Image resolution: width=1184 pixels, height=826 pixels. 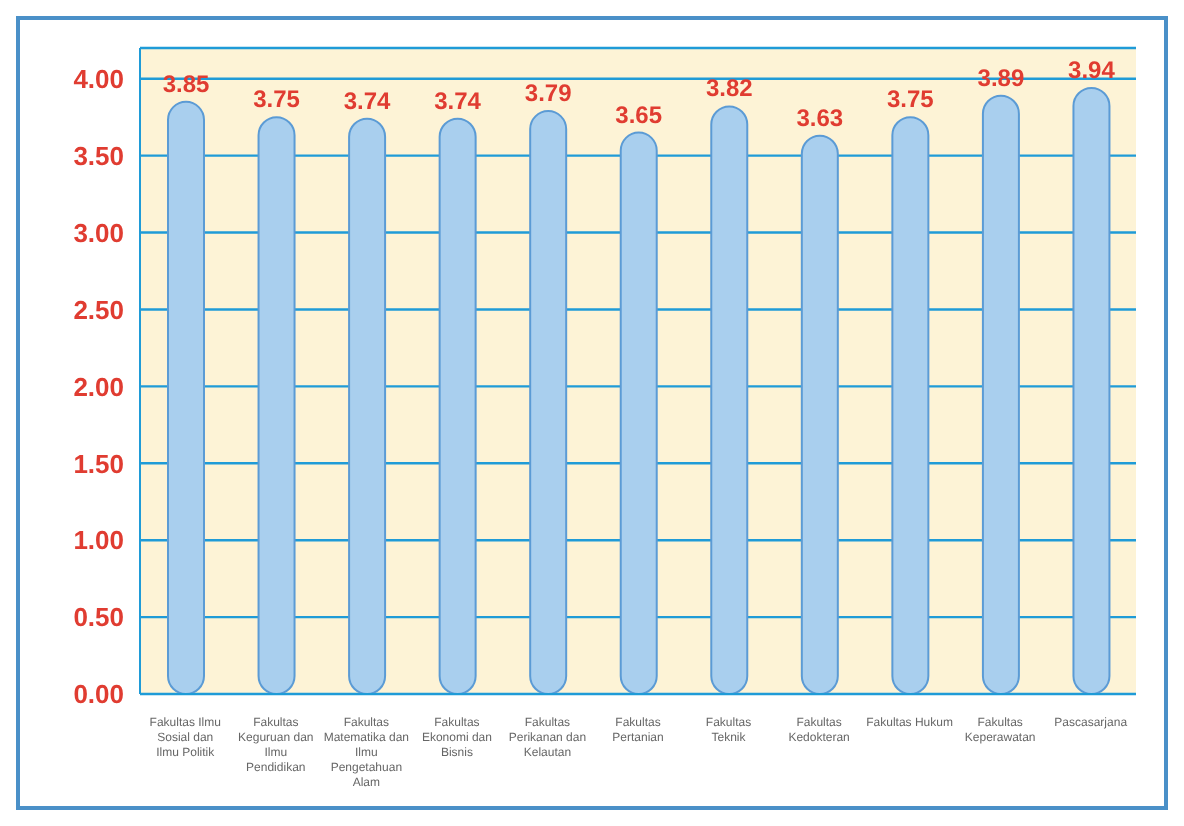 I want to click on y-tick-label: 3.00, so click(x=98, y=232).